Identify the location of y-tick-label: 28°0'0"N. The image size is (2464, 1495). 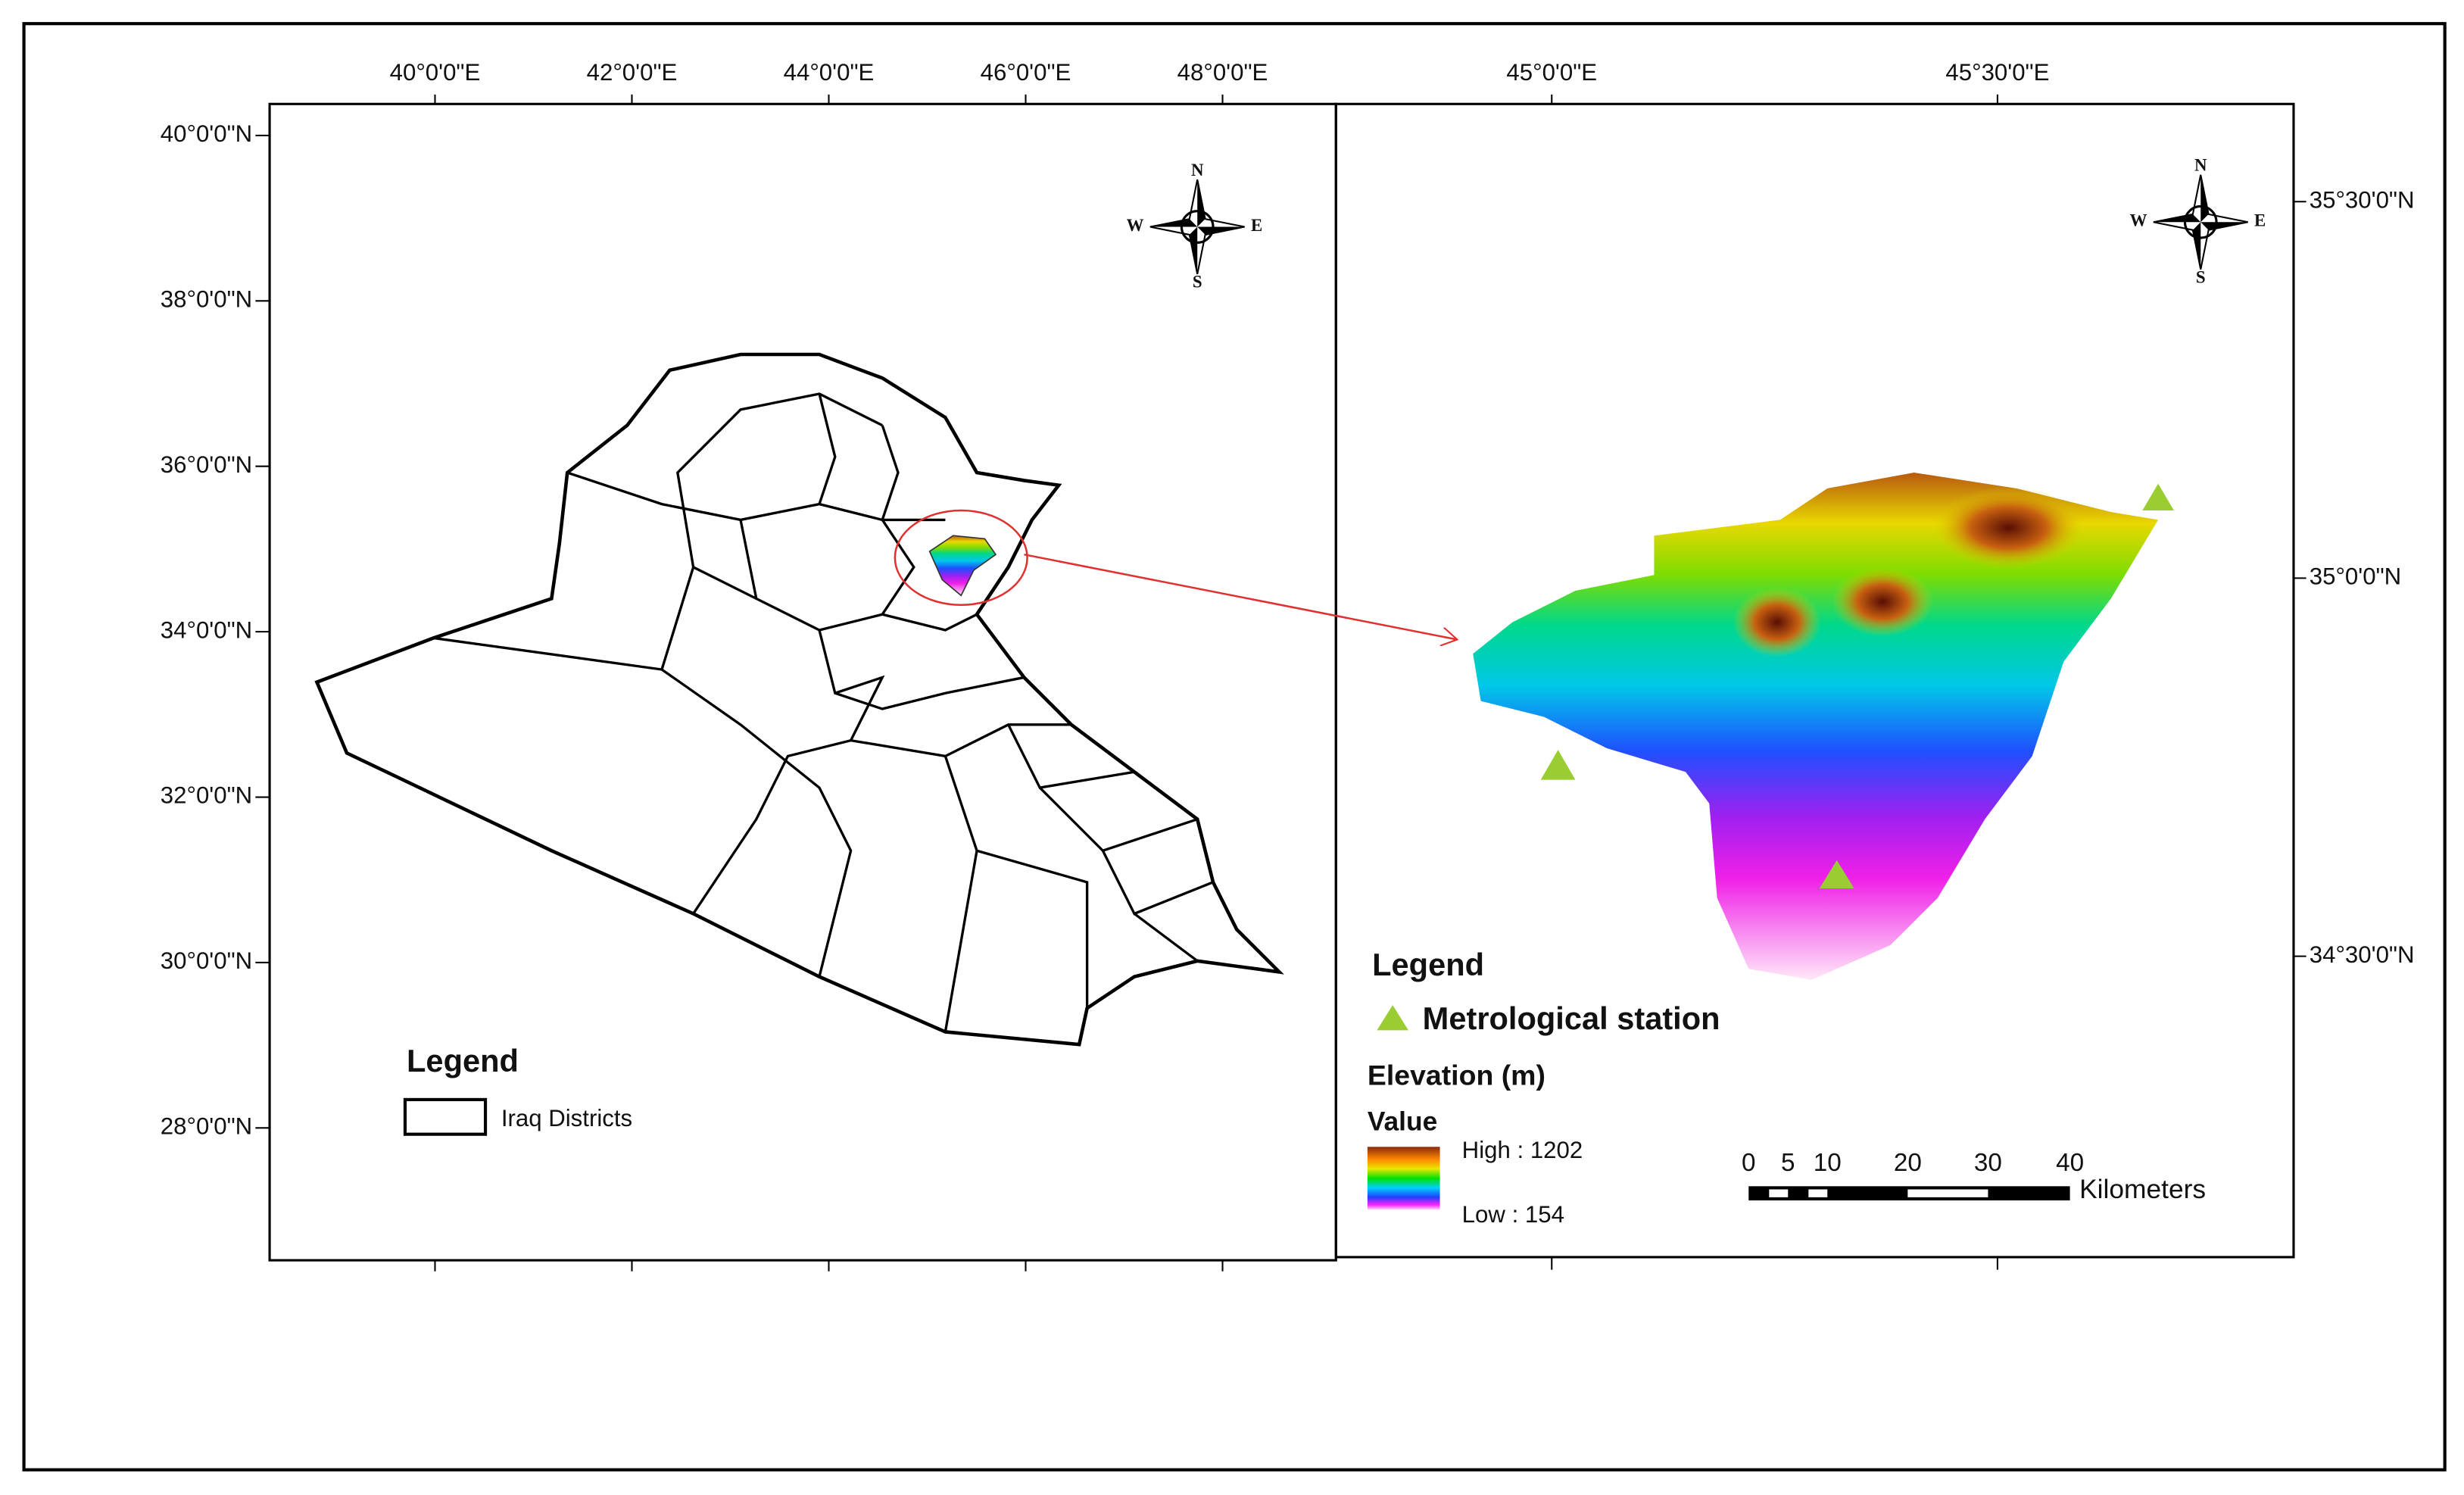
(206, 1126).